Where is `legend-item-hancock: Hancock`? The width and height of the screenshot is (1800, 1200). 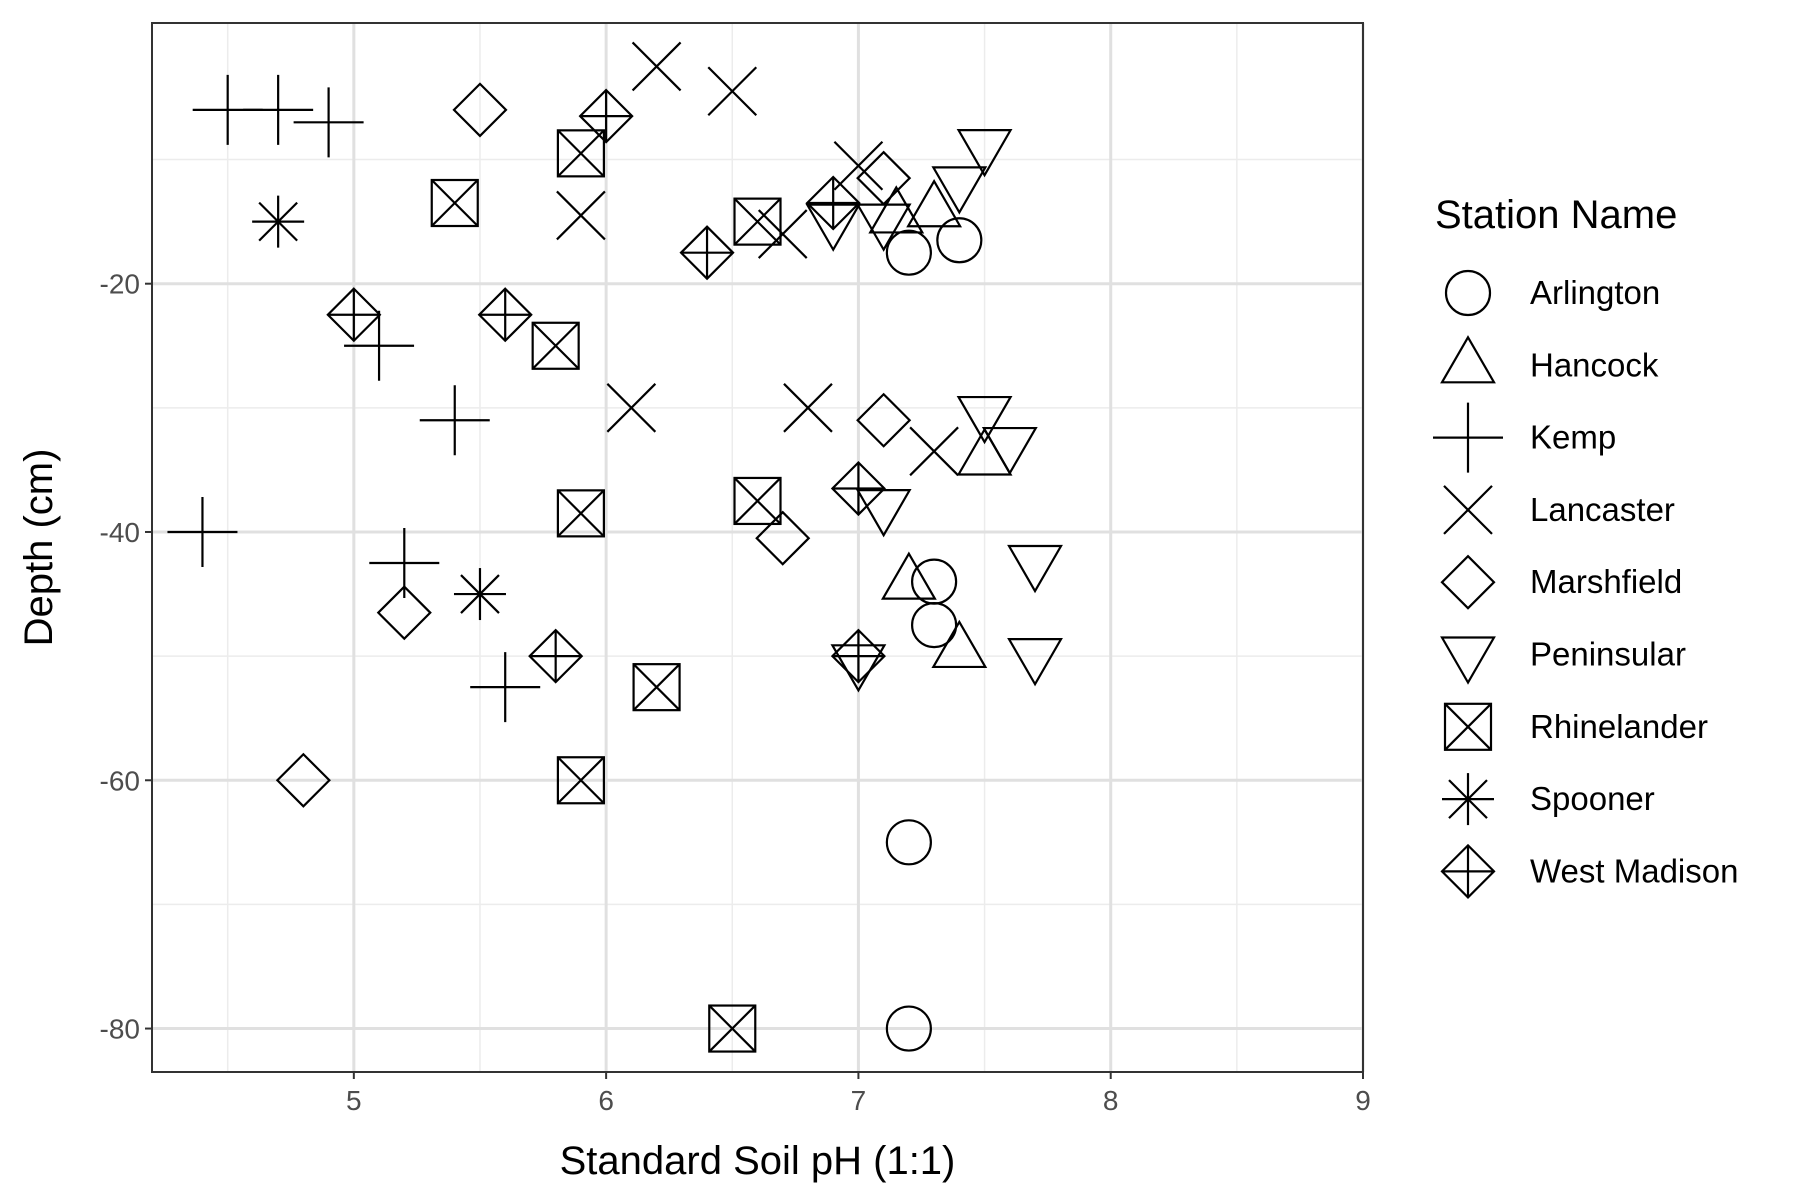
legend-item-hancock: Hancock is located at coordinates (1549, 359).